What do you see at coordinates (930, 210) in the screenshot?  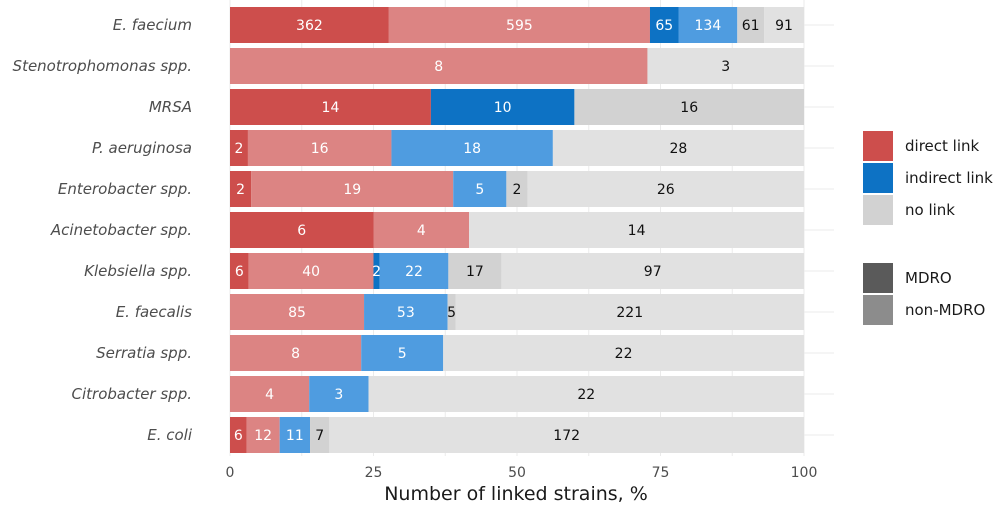 I see `legend-label-no-link: no link` at bounding box center [930, 210].